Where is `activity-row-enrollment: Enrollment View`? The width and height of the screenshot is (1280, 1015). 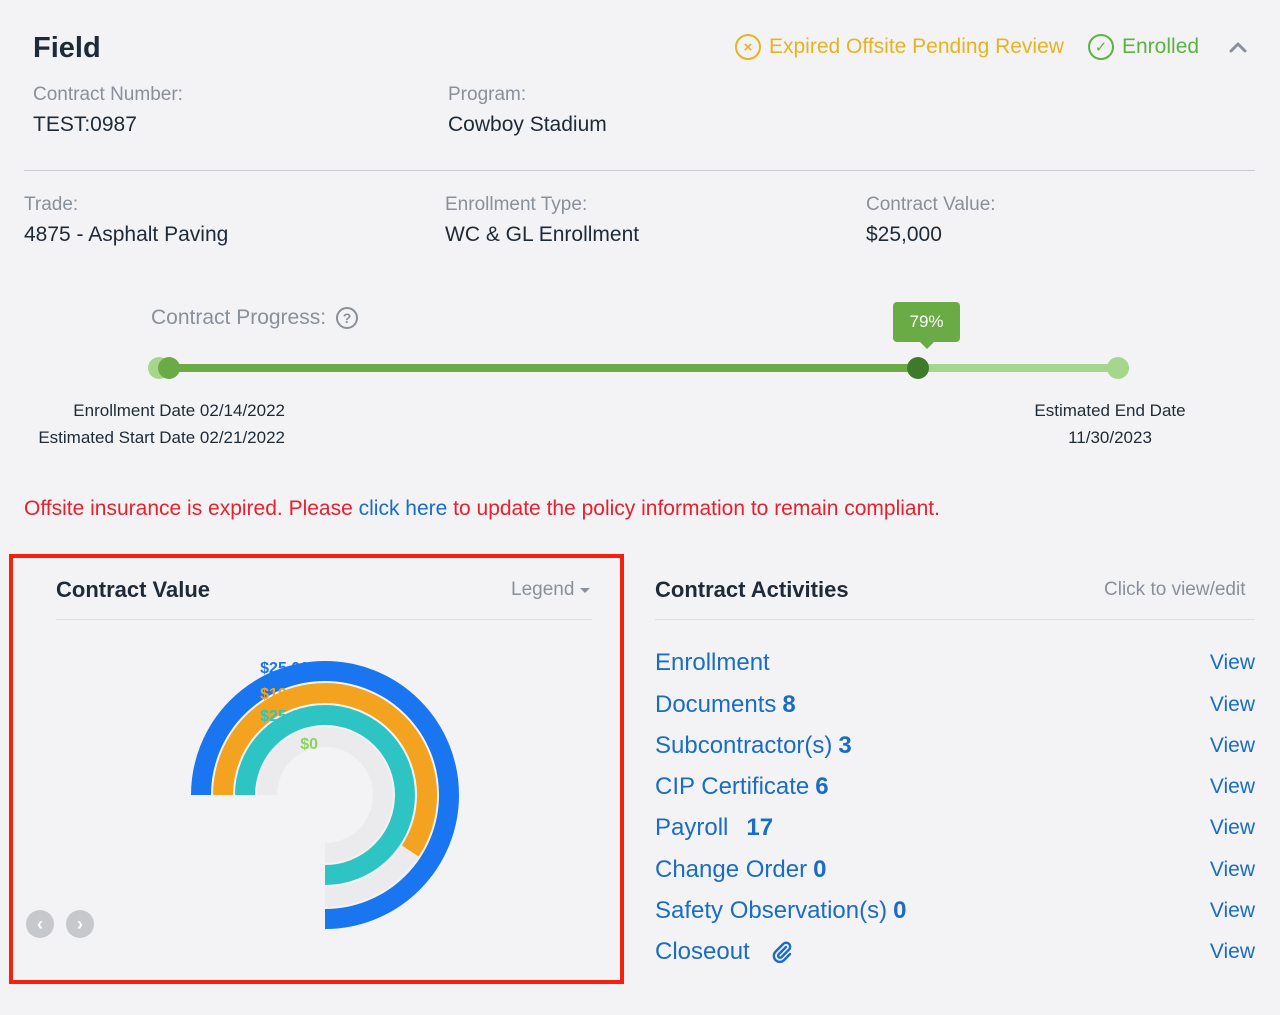 activity-row-enrollment: Enrollment View is located at coordinates (955, 663).